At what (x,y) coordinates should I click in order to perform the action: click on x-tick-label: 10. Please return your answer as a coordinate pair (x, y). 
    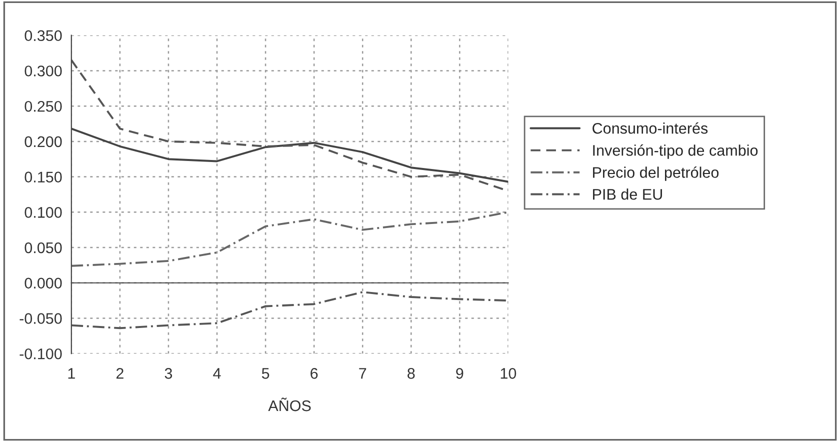
    Looking at the image, I should click on (508, 373).